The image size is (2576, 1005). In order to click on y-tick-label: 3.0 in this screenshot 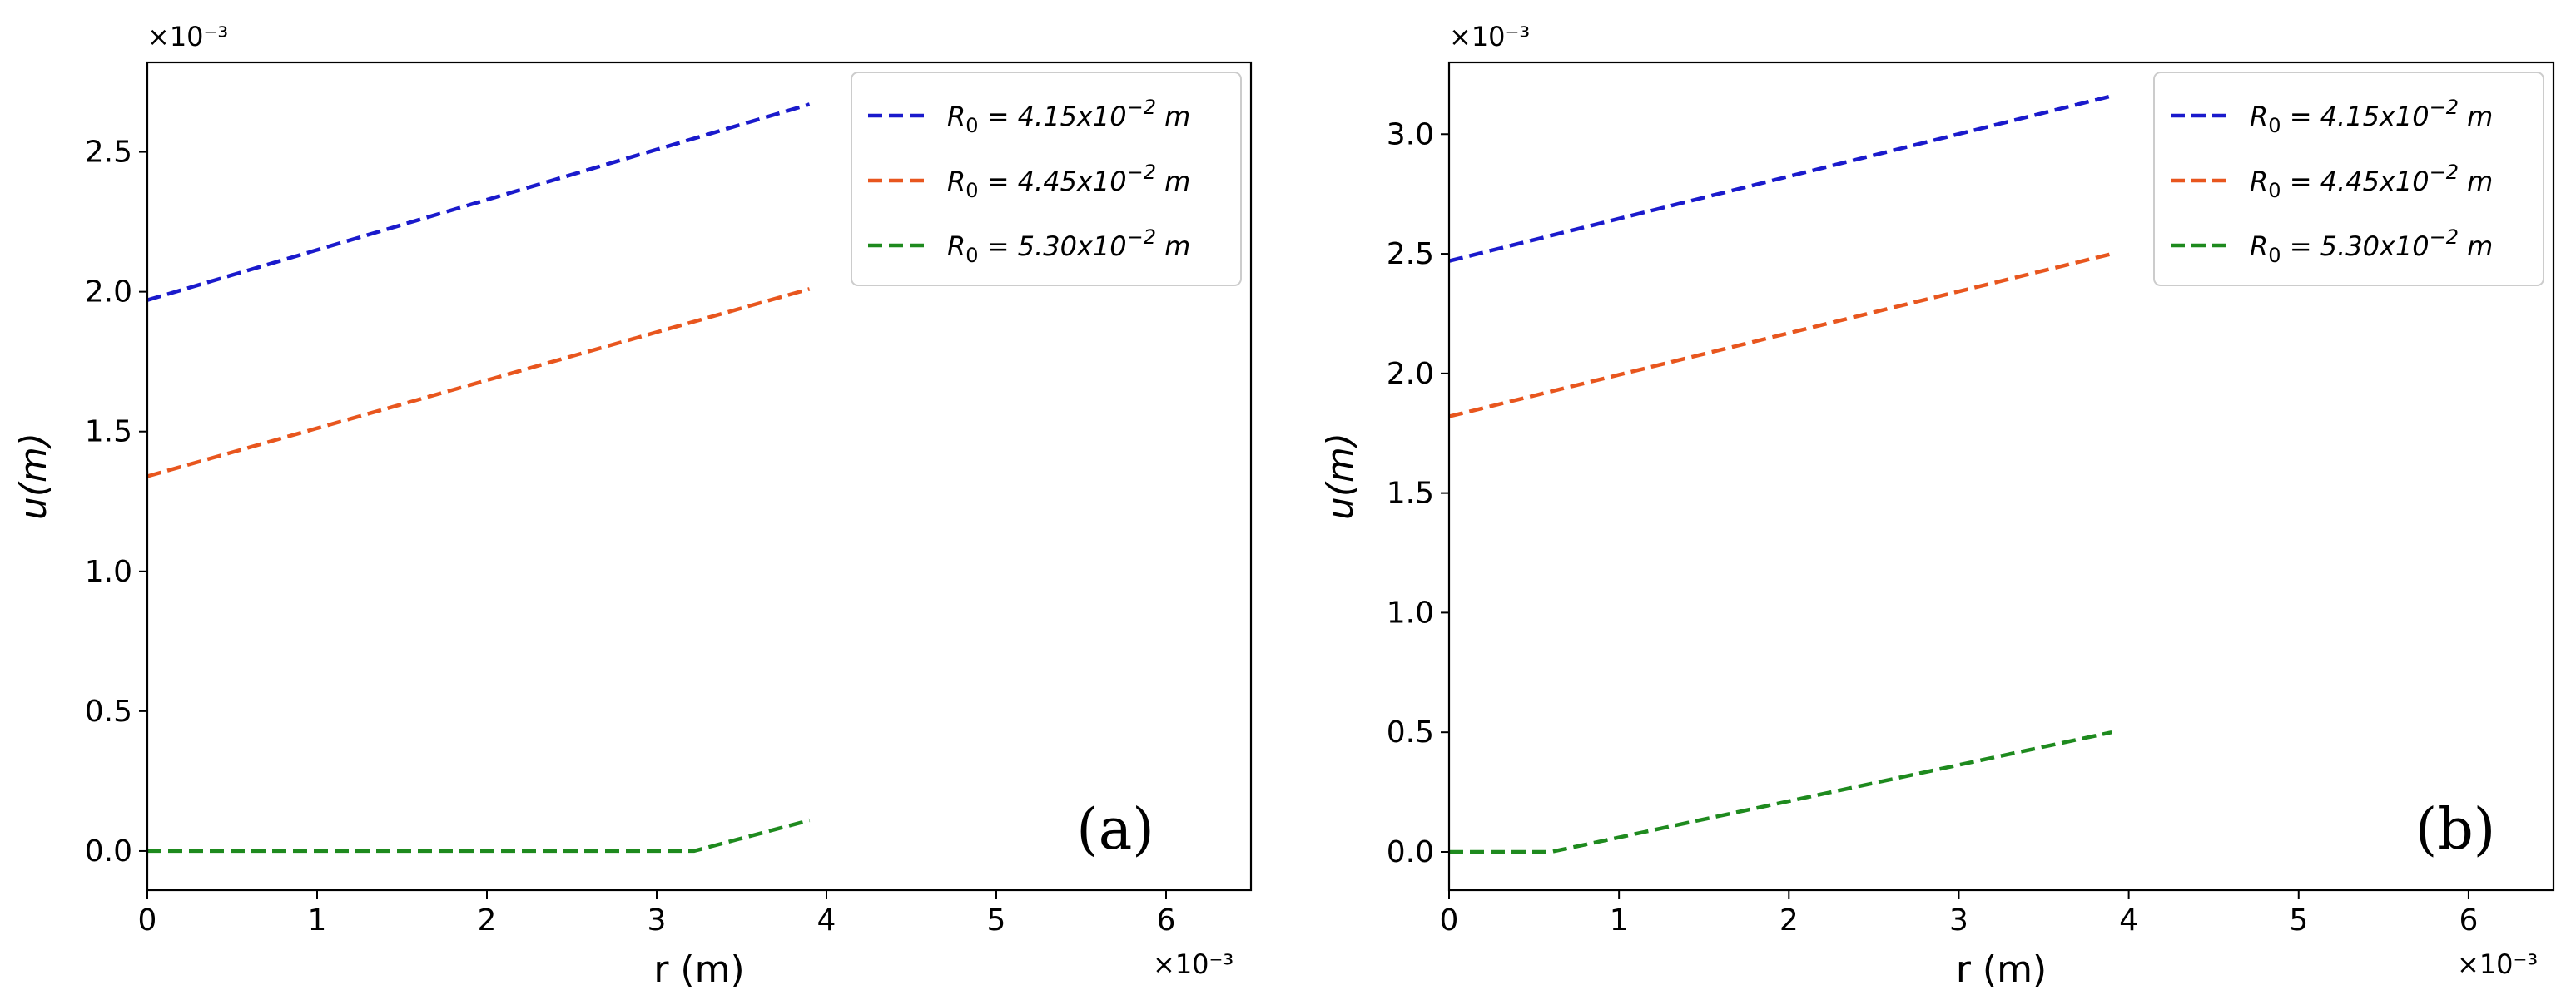, I will do `click(1410, 134)`.